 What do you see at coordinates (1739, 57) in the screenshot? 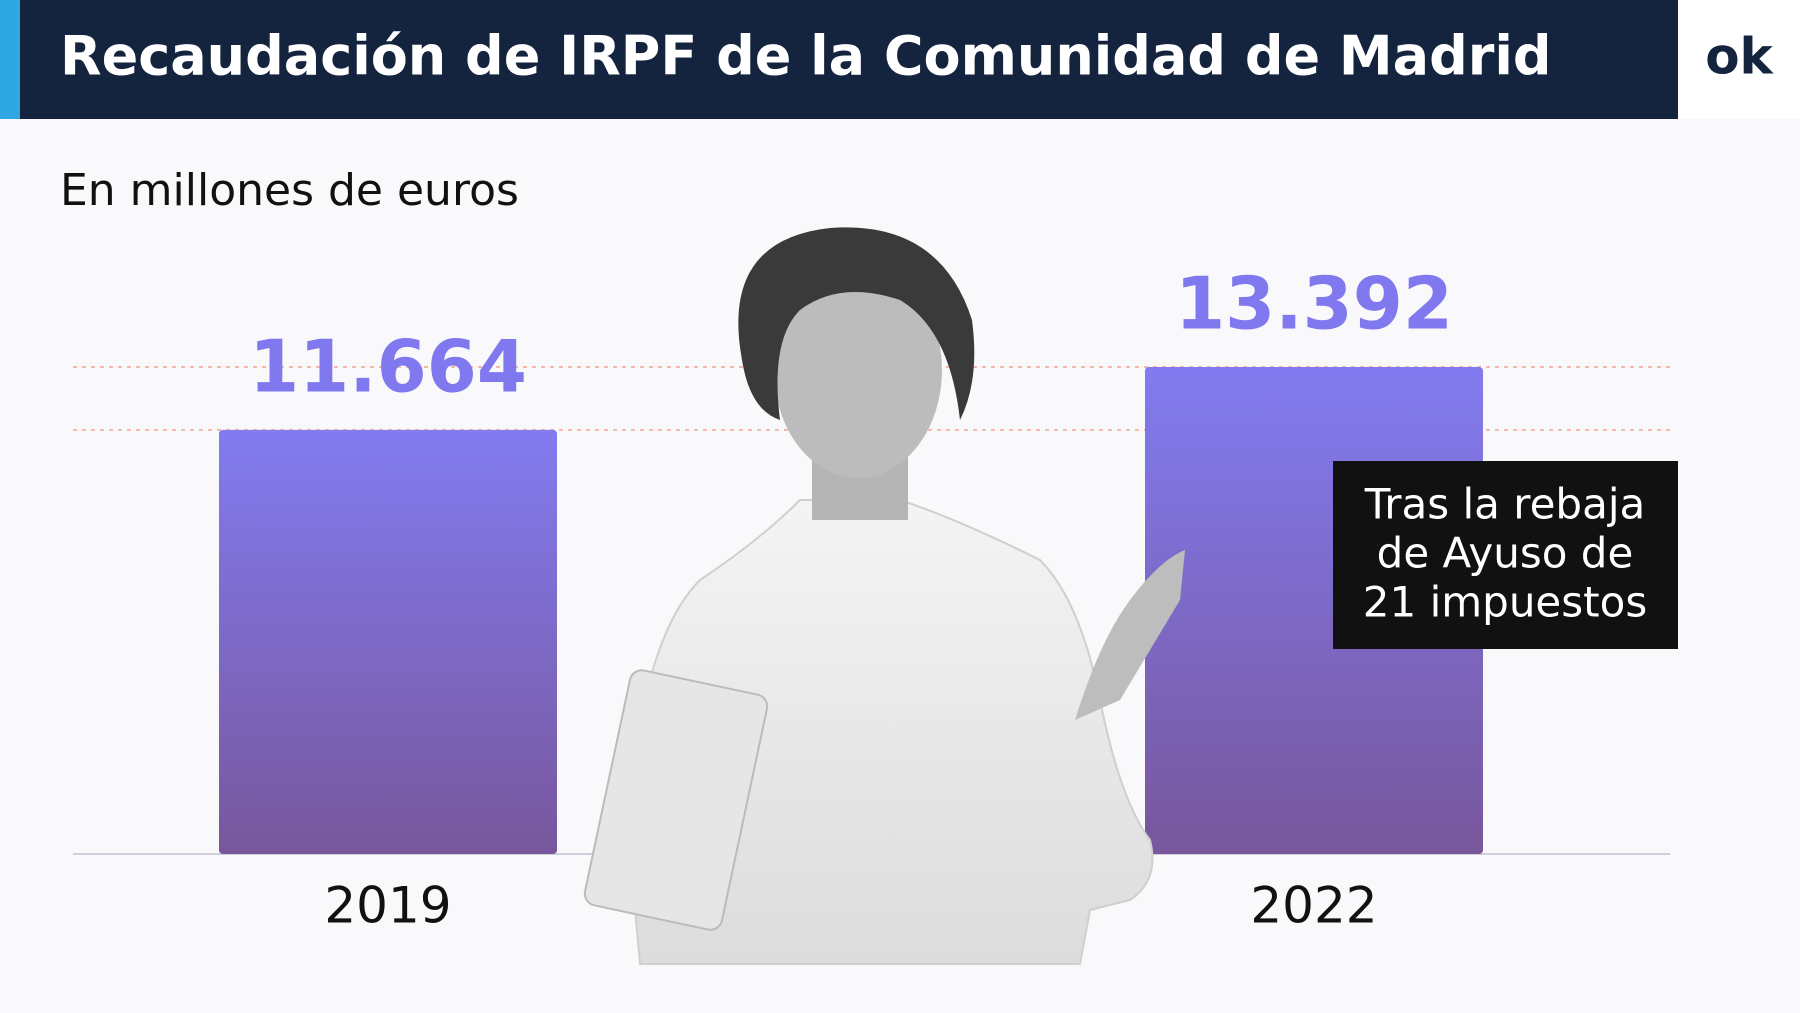
I see `logo: ok` at bounding box center [1739, 57].